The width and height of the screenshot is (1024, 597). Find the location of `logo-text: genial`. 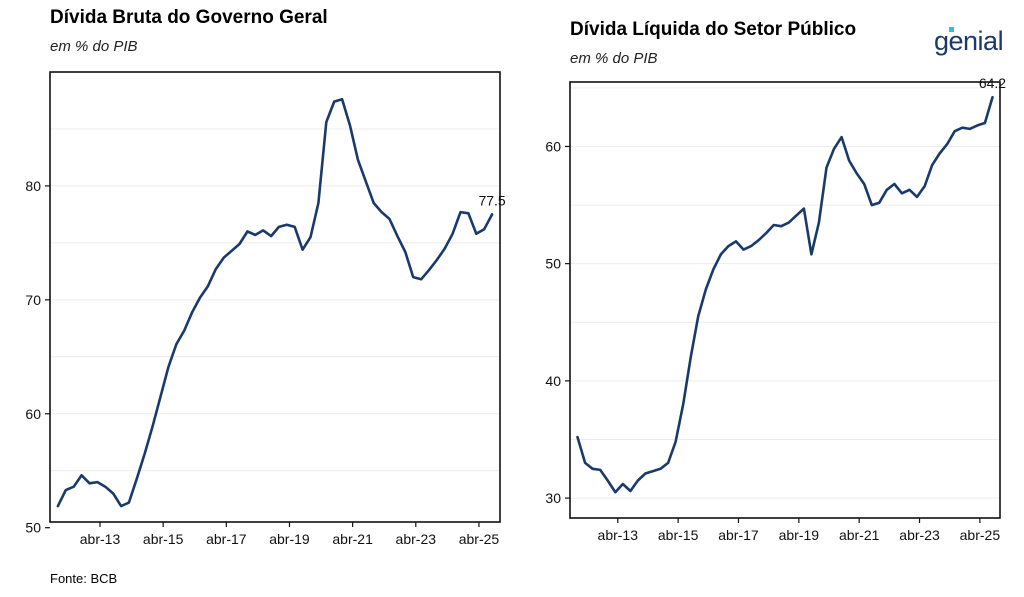

logo-text: genial is located at coordinates (969, 41).